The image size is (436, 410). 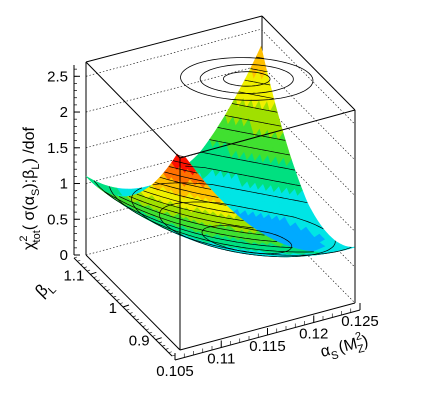 I want to click on z-tick-label: 0.5, so click(x=57, y=219).